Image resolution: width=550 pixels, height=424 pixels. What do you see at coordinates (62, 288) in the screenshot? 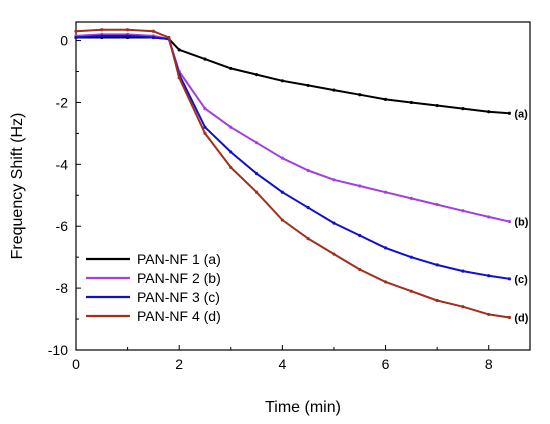
I see `y-tick-label-4: -8` at bounding box center [62, 288].